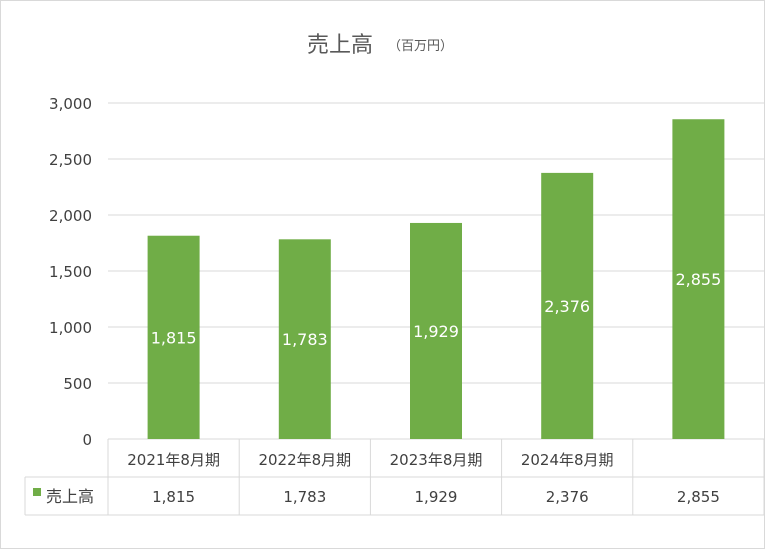  Describe the element at coordinates (77, 384) in the screenshot. I see `y-tick-label: 500` at that location.